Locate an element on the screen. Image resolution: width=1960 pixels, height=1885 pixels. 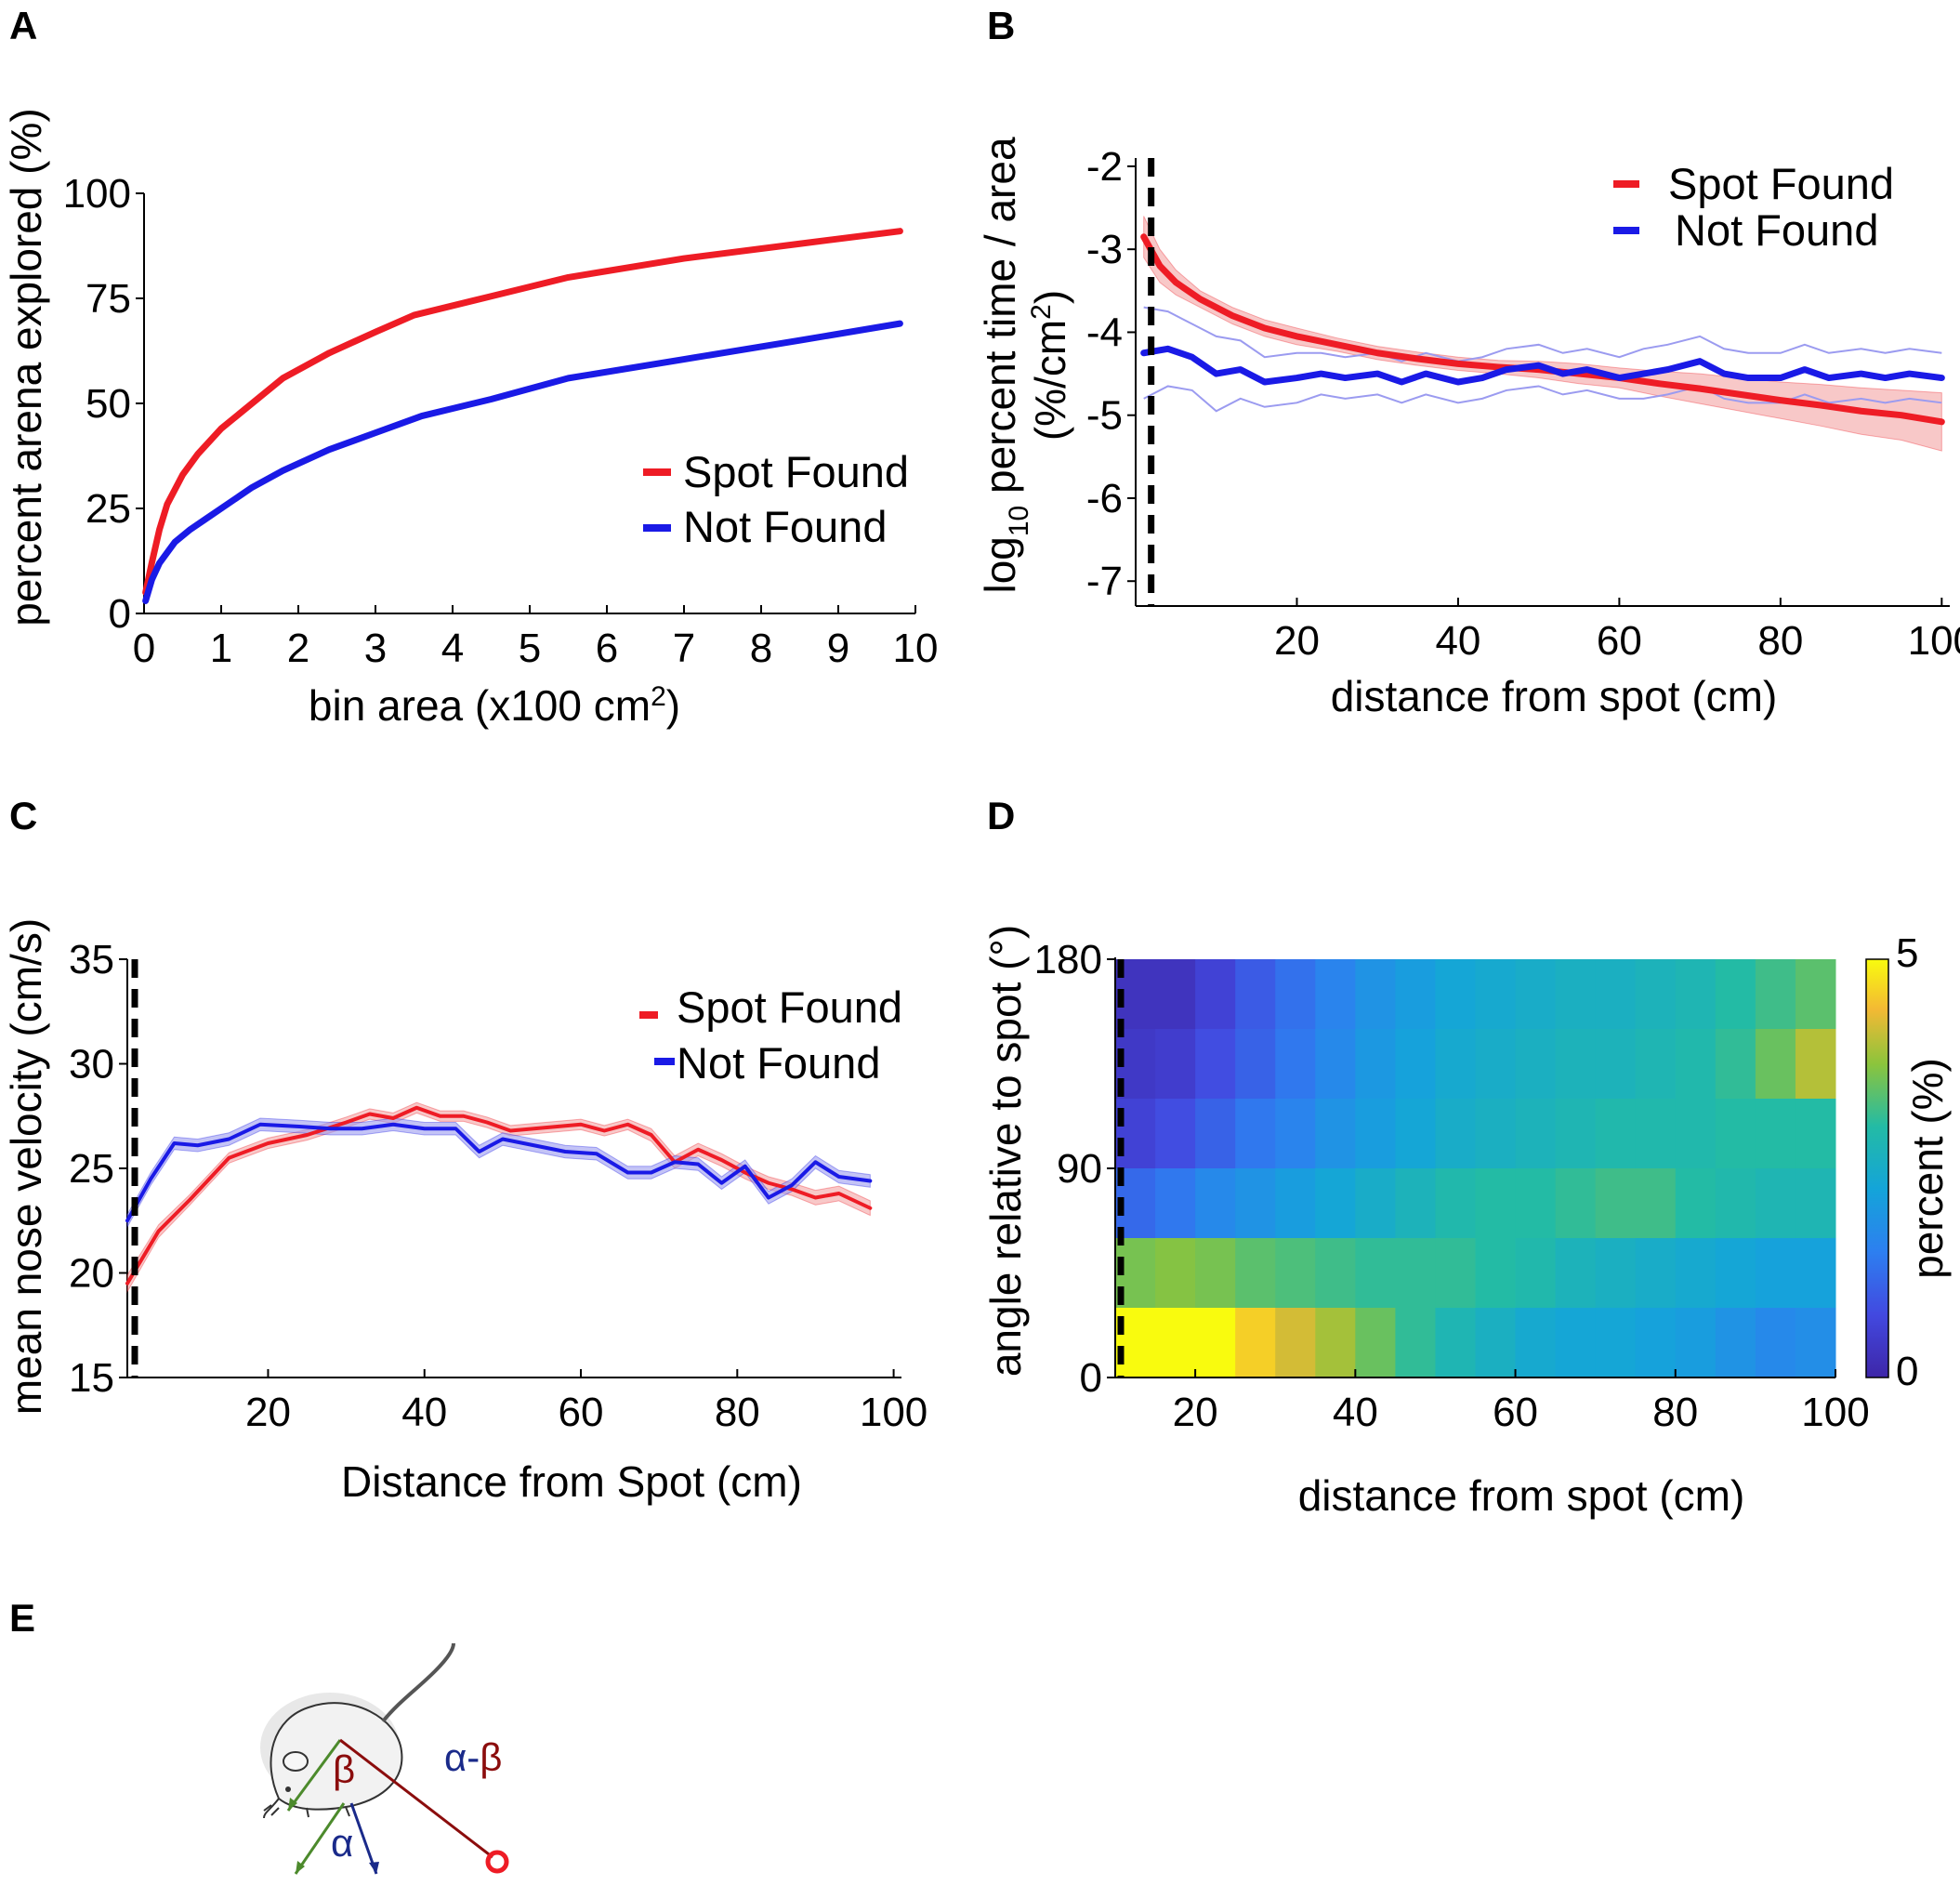
alpha-minus-beta-label: α-β is located at coordinates (473, 1757).